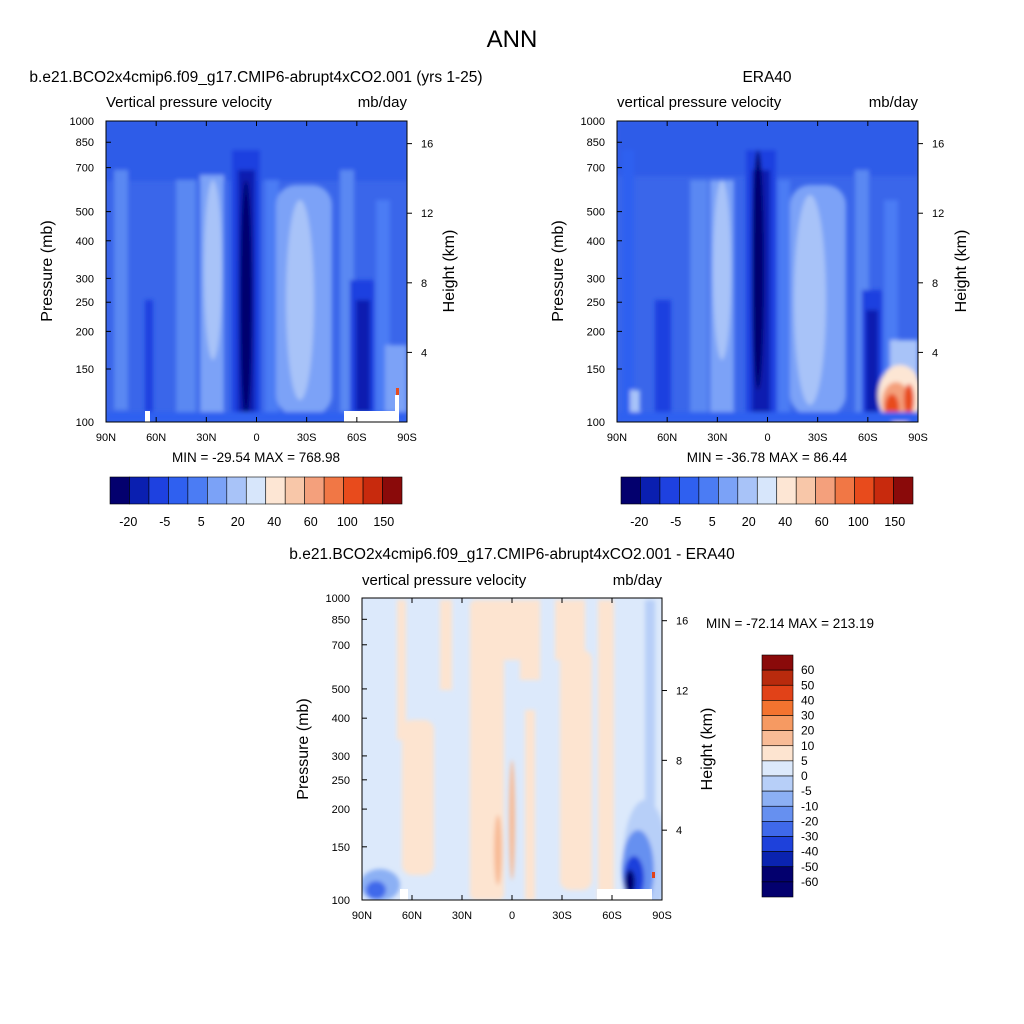 The height and width of the screenshot is (1024, 1024). What do you see at coordinates (810, 882) in the screenshot?
I see `colorbar-label: -60` at bounding box center [810, 882].